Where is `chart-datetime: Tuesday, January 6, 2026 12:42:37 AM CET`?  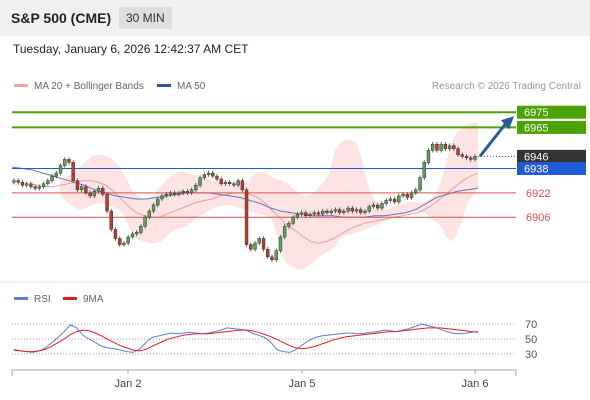 chart-datetime: Tuesday, January 6, 2026 12:42:37 AM CET is located at coordinates (131, 49).